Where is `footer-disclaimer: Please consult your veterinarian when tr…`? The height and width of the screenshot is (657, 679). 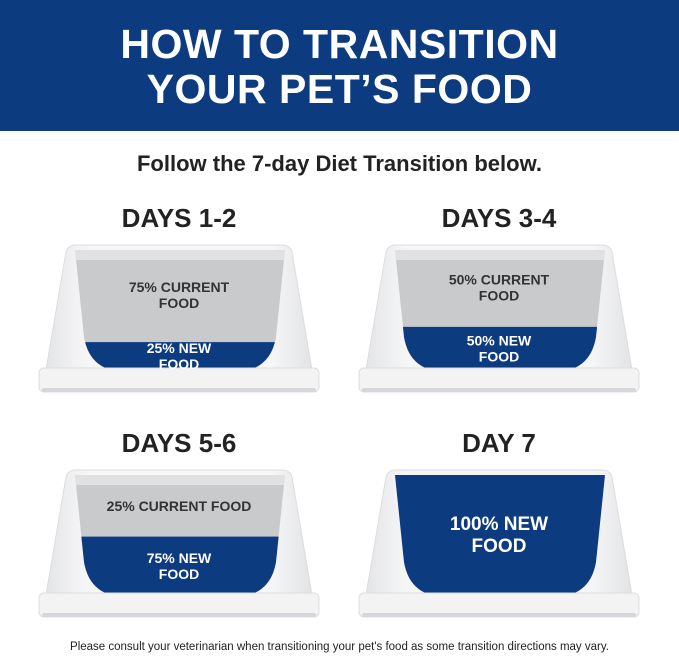 footer-disclaimer: Please consult your veterinarian when tr… is located at coordinates (339, 647).